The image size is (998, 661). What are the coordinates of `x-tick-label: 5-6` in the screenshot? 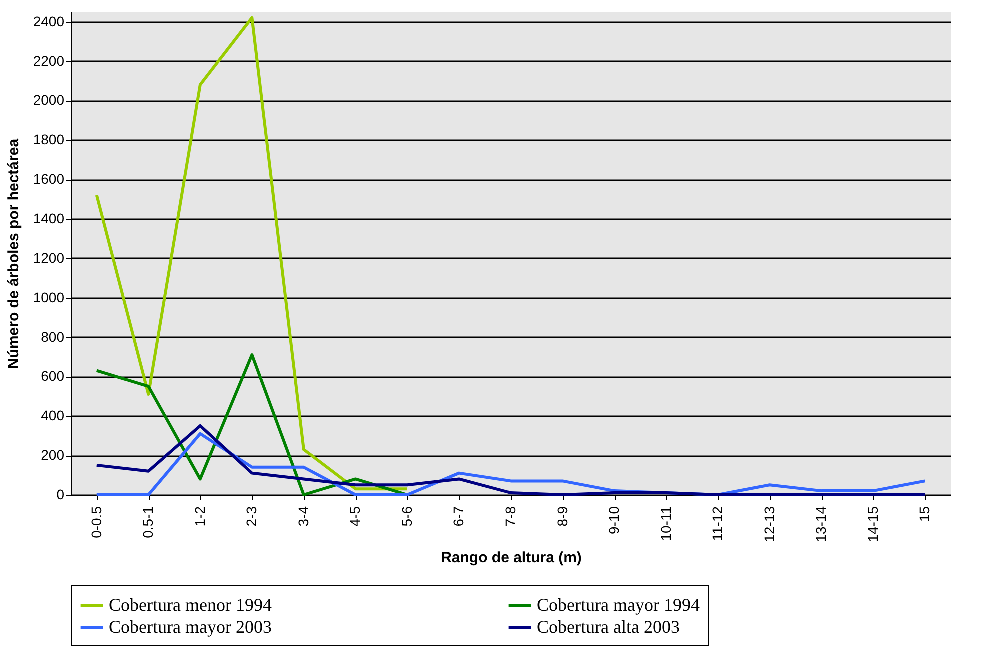 It's located at (406, 516).